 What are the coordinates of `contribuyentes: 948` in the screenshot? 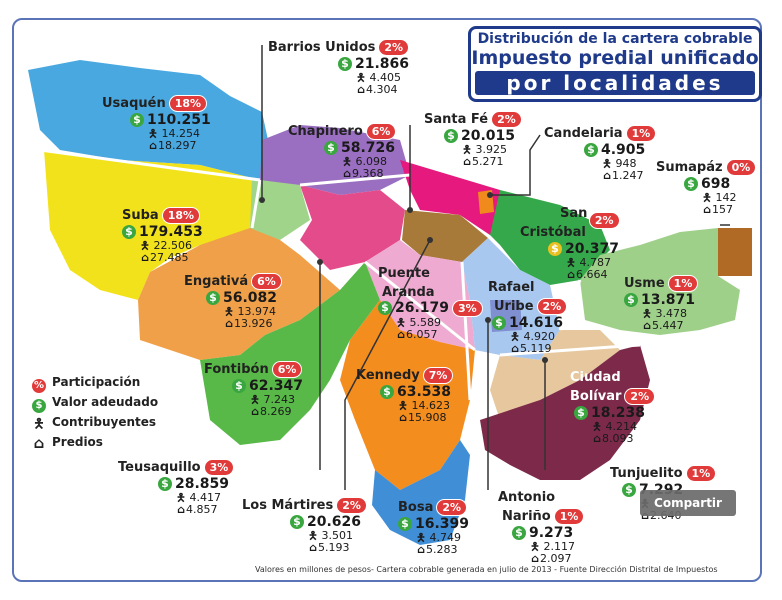 It's located at (626, 163).